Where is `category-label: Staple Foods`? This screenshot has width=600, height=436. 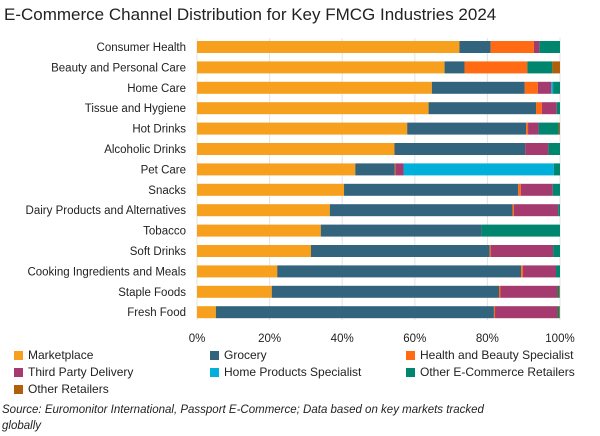 category-label: Staple Foods is located at coordinates (152, 293).